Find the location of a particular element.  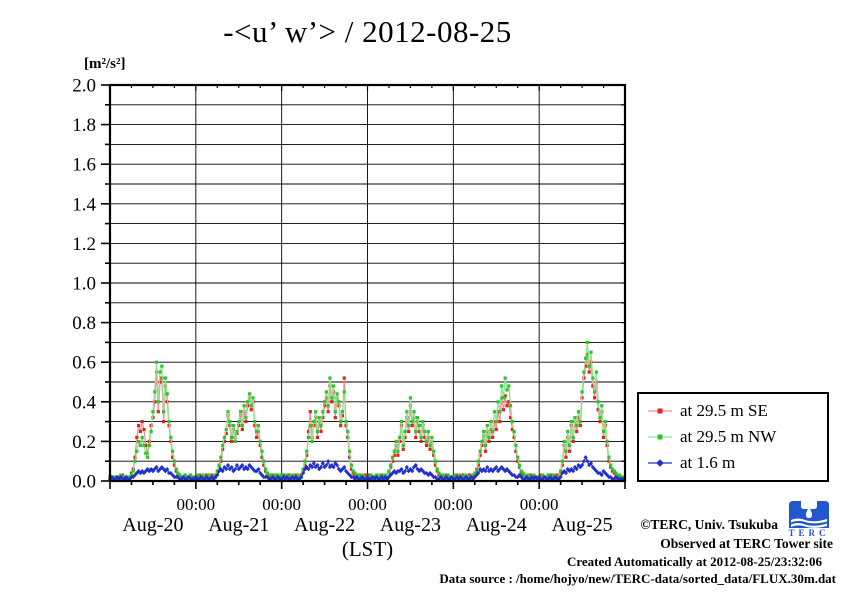

svg-text: 0.0 is located at coordinates (84, 482).